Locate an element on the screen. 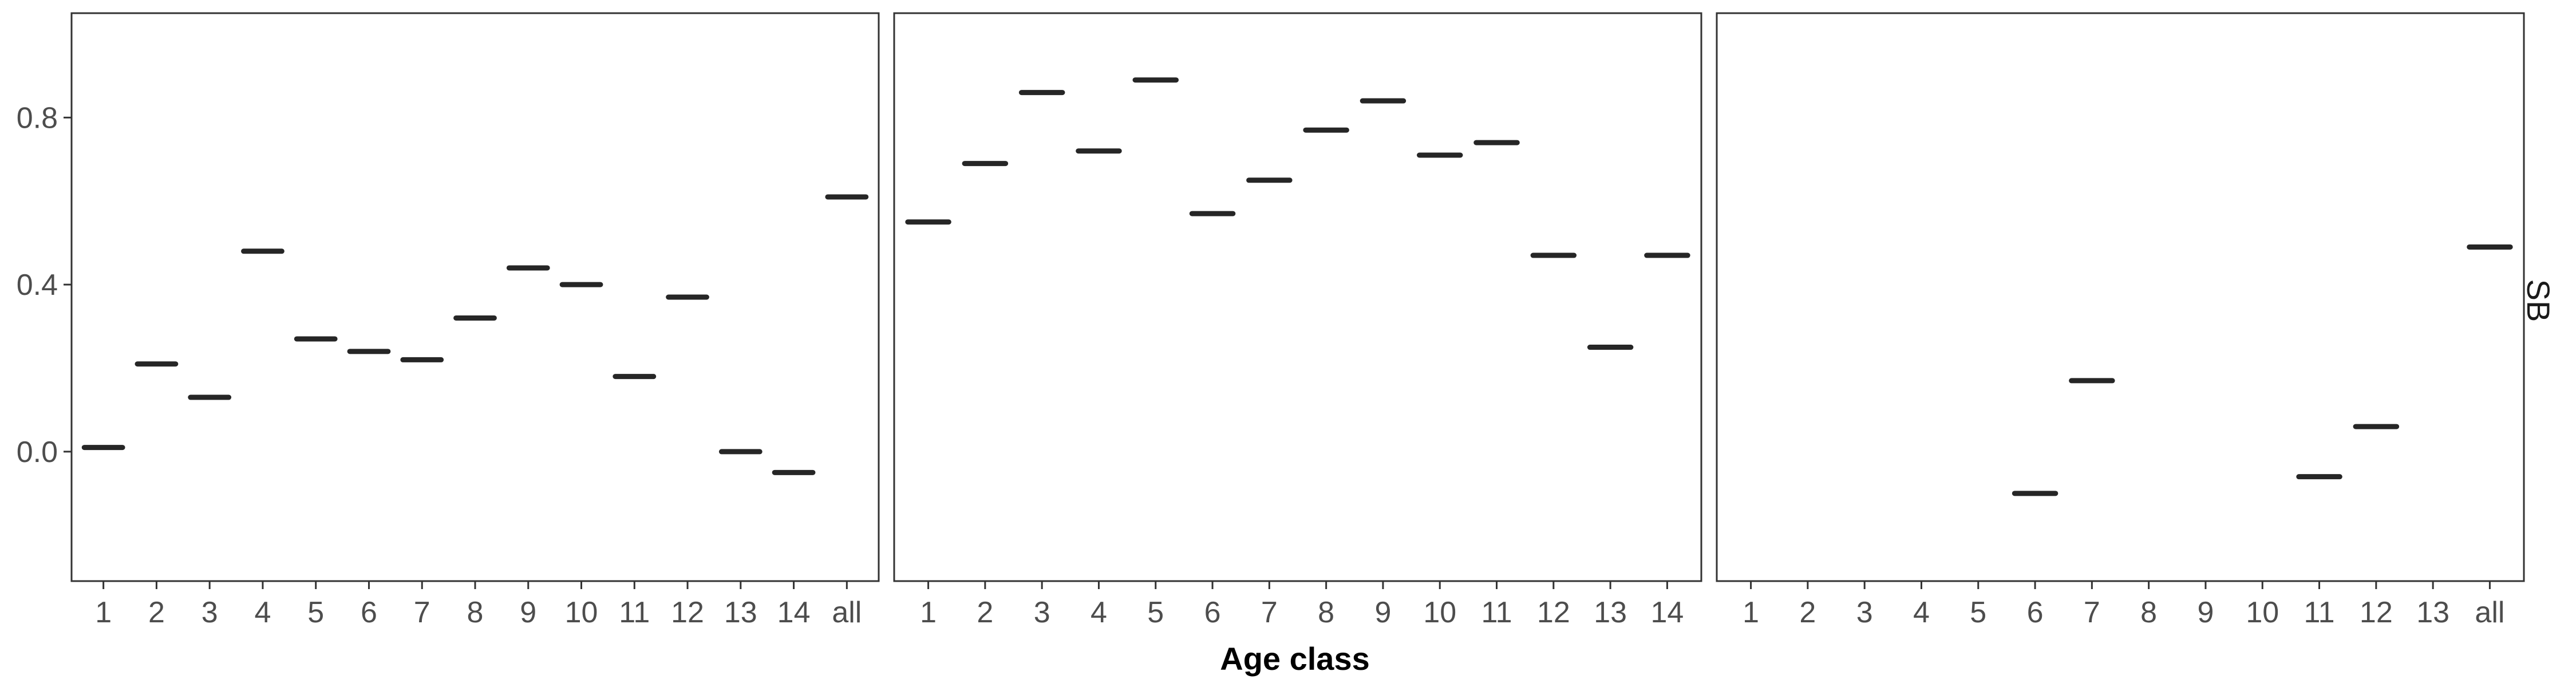 The image size is (2576, 687). y-tick-label: 0.4 is located at coordinates (37, 285).